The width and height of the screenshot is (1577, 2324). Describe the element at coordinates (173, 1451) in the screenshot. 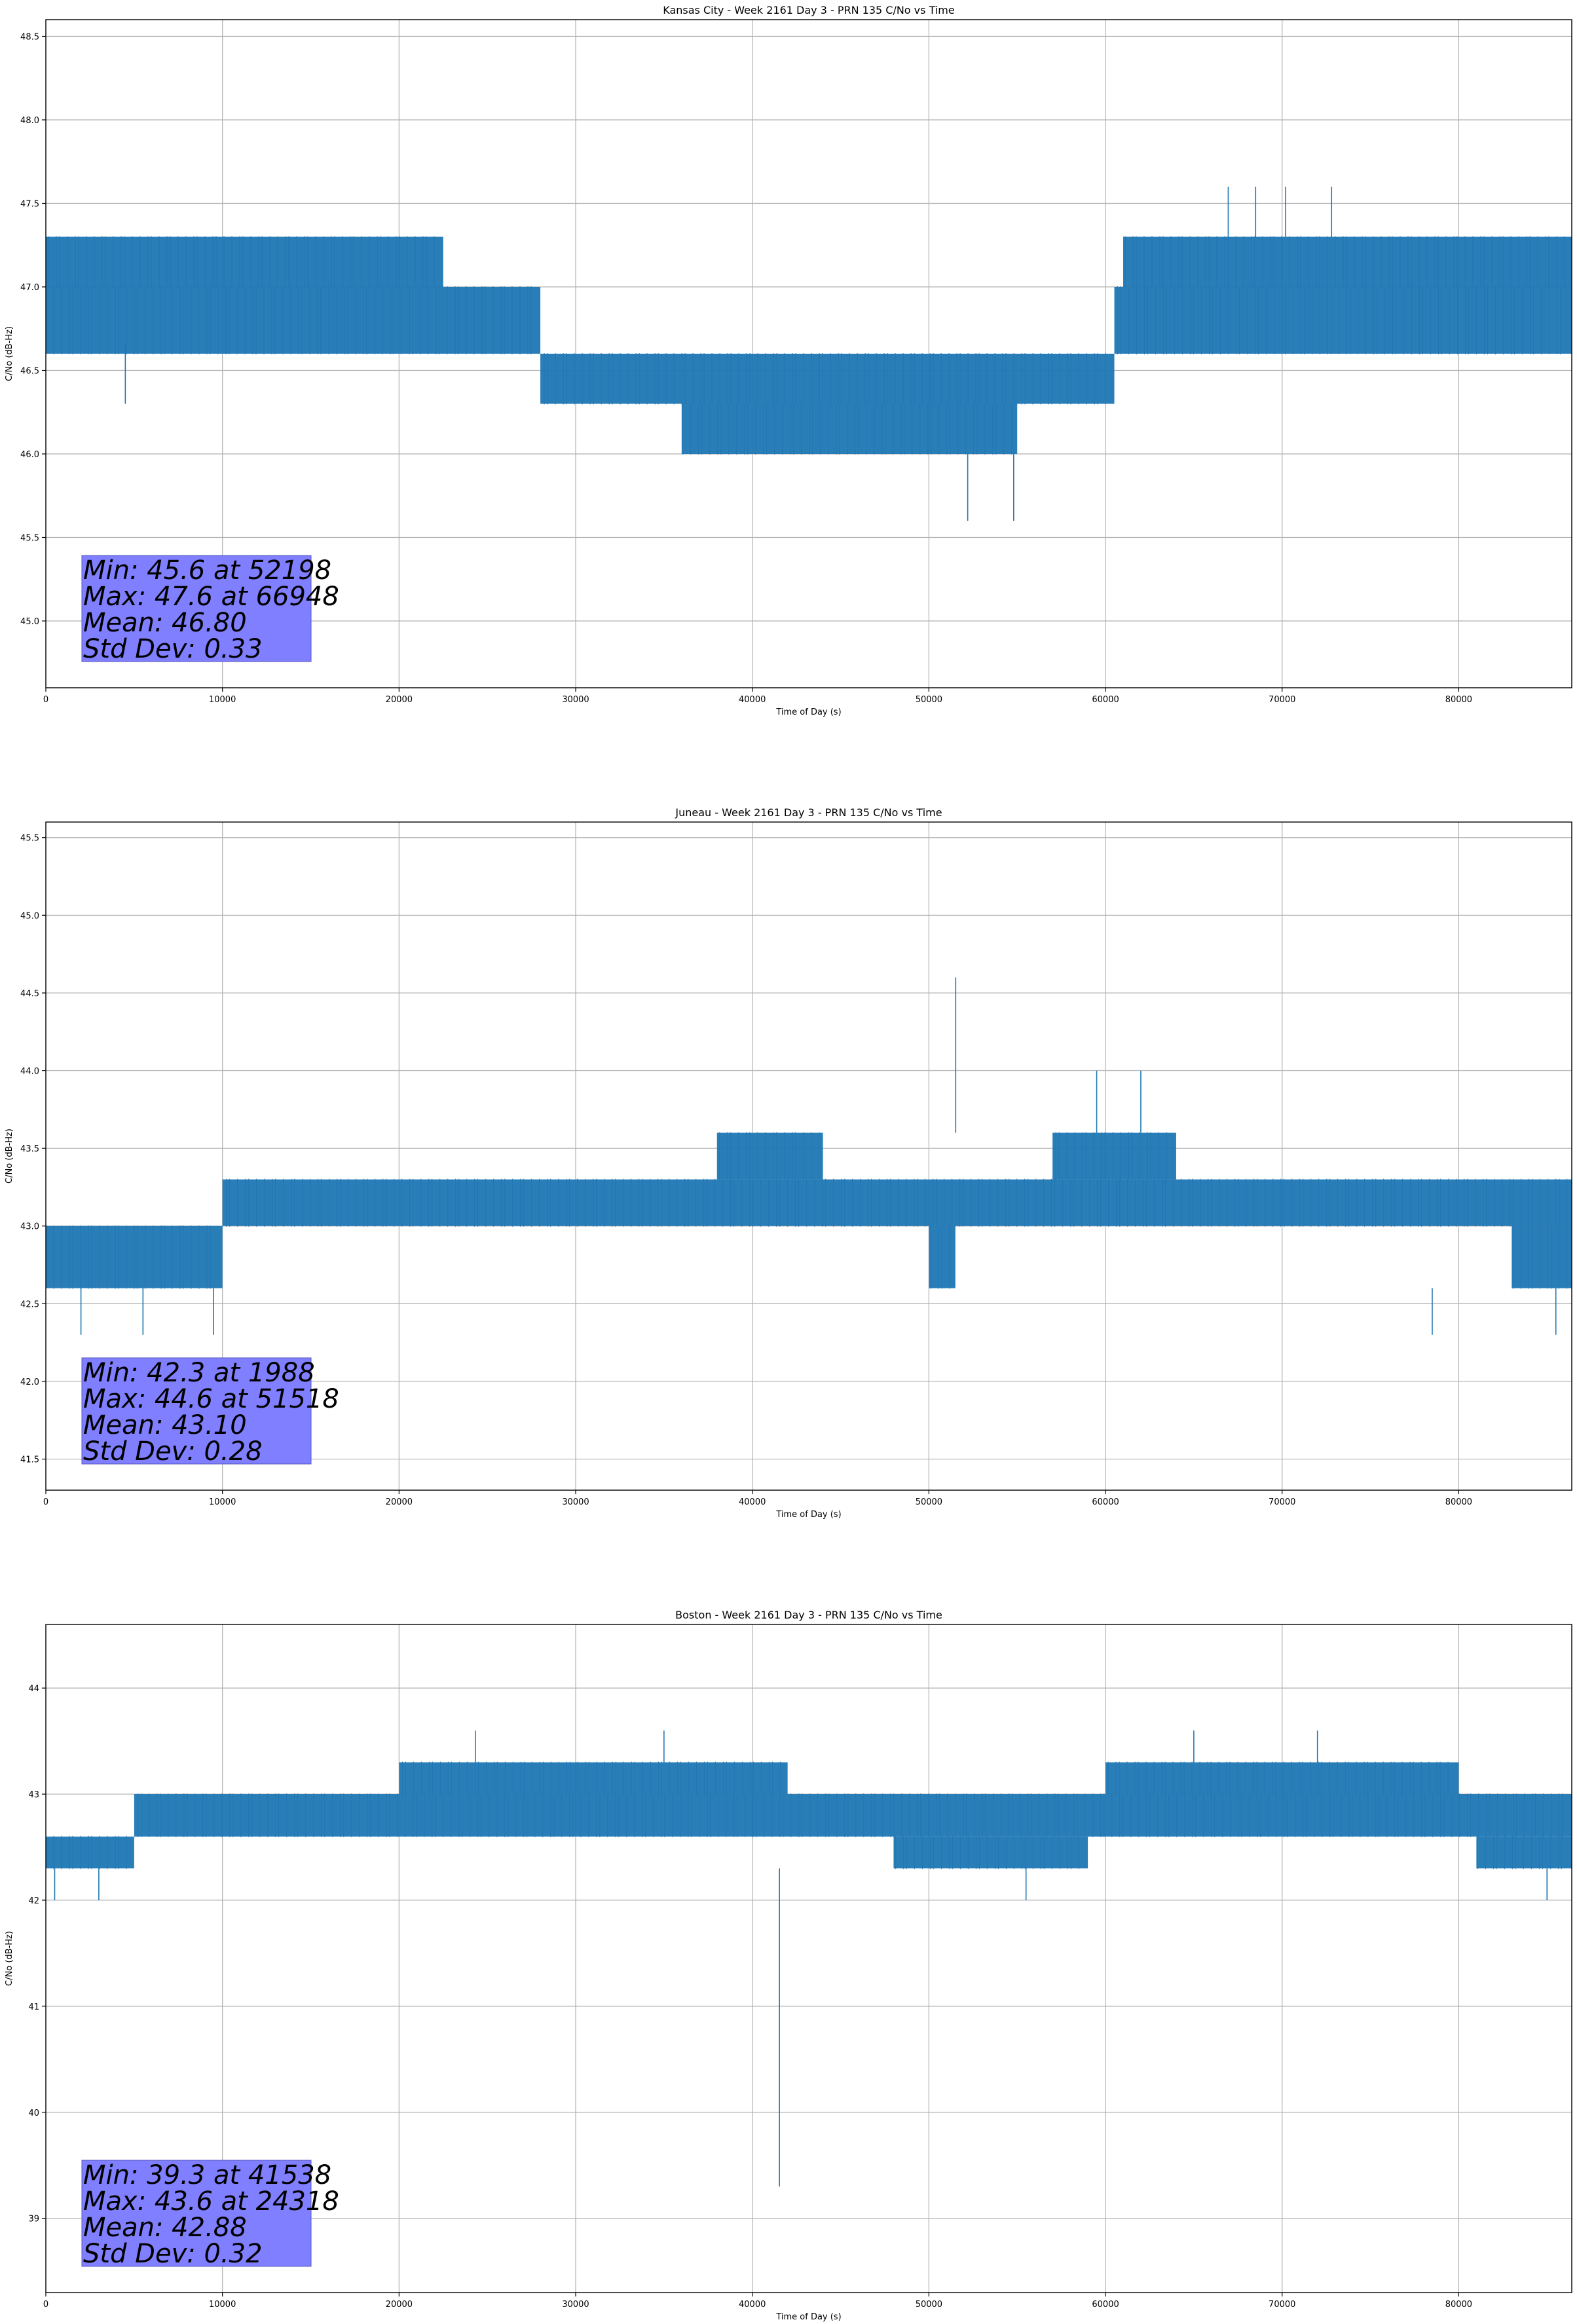

I see `stat-std-dev: Std Dev: 0.28` at that location.